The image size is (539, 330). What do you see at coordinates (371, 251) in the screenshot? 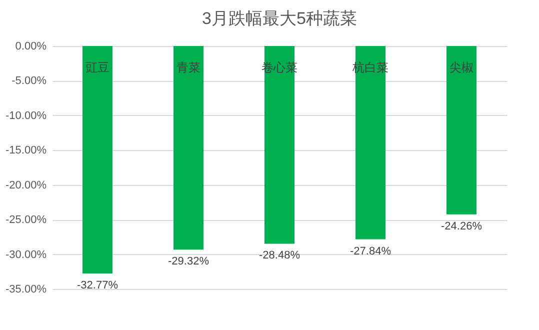
I see `data-label: -27.84%` at bounding box center [371, 251].